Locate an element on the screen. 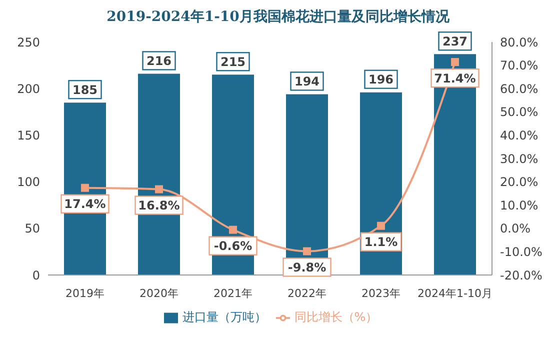 Image resolution: width=556 pixels, height=339 pixels. x-tick-label: 2020年 is located at coordinates (159, 293).